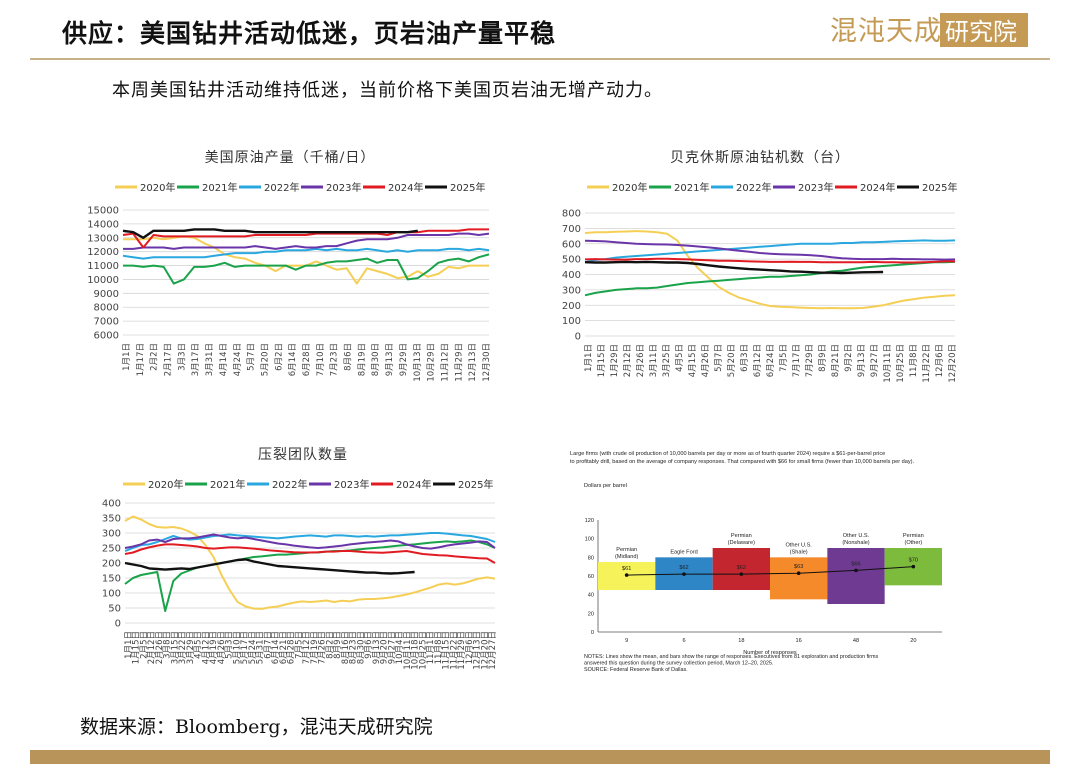 Image resolution: width=1080 pixels, height=764 pixels. I want to click on category-label: (Midland), so click(626, 557).